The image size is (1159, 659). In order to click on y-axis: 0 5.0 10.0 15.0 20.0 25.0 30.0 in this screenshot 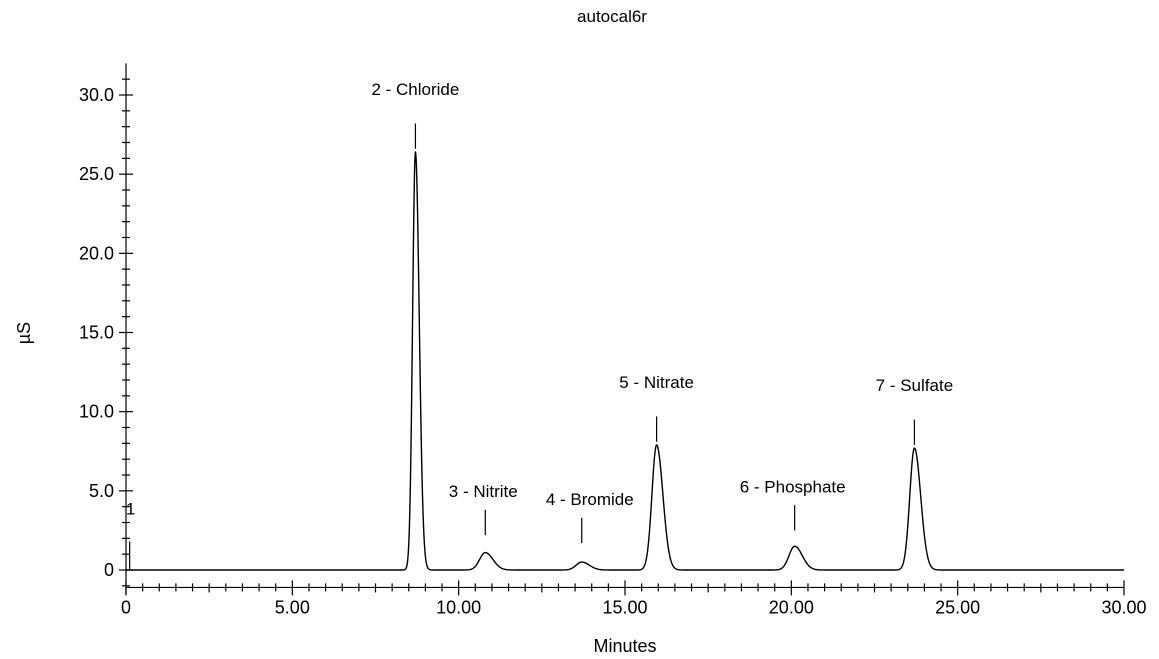, I will do `click(106, 328)`.